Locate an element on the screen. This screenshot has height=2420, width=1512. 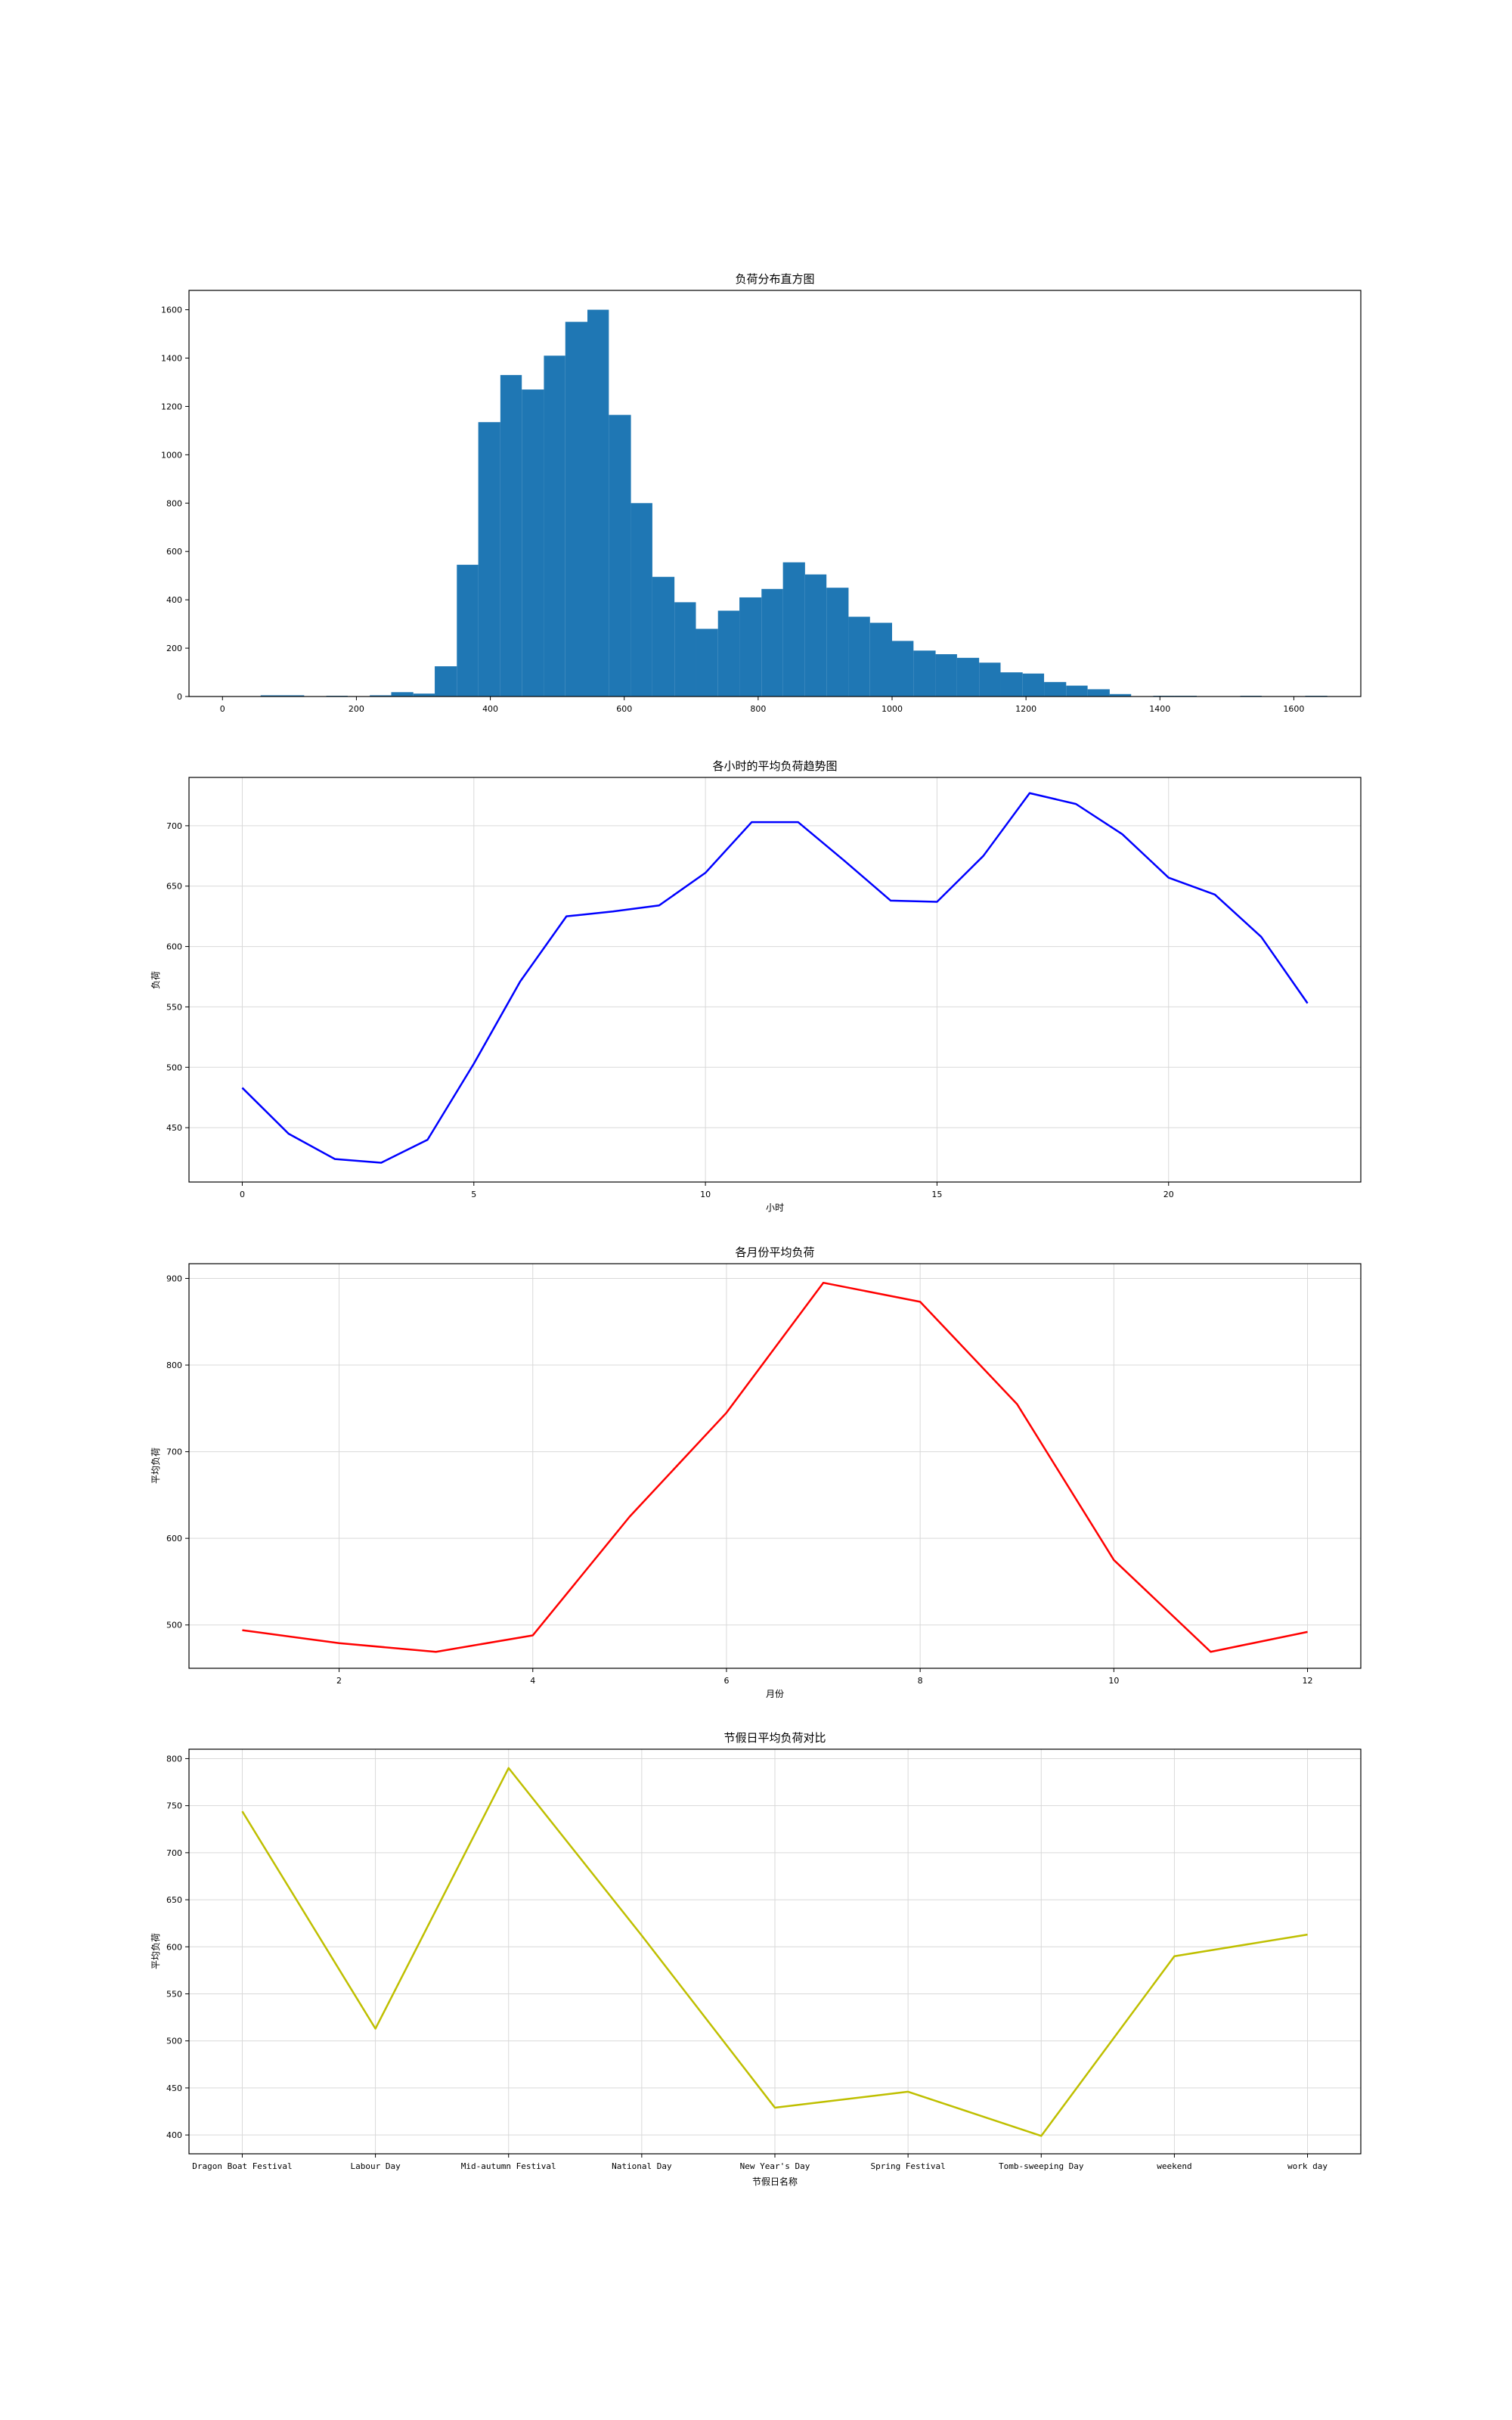
x-tick-label: 800 is located at coordinates (758, 709).